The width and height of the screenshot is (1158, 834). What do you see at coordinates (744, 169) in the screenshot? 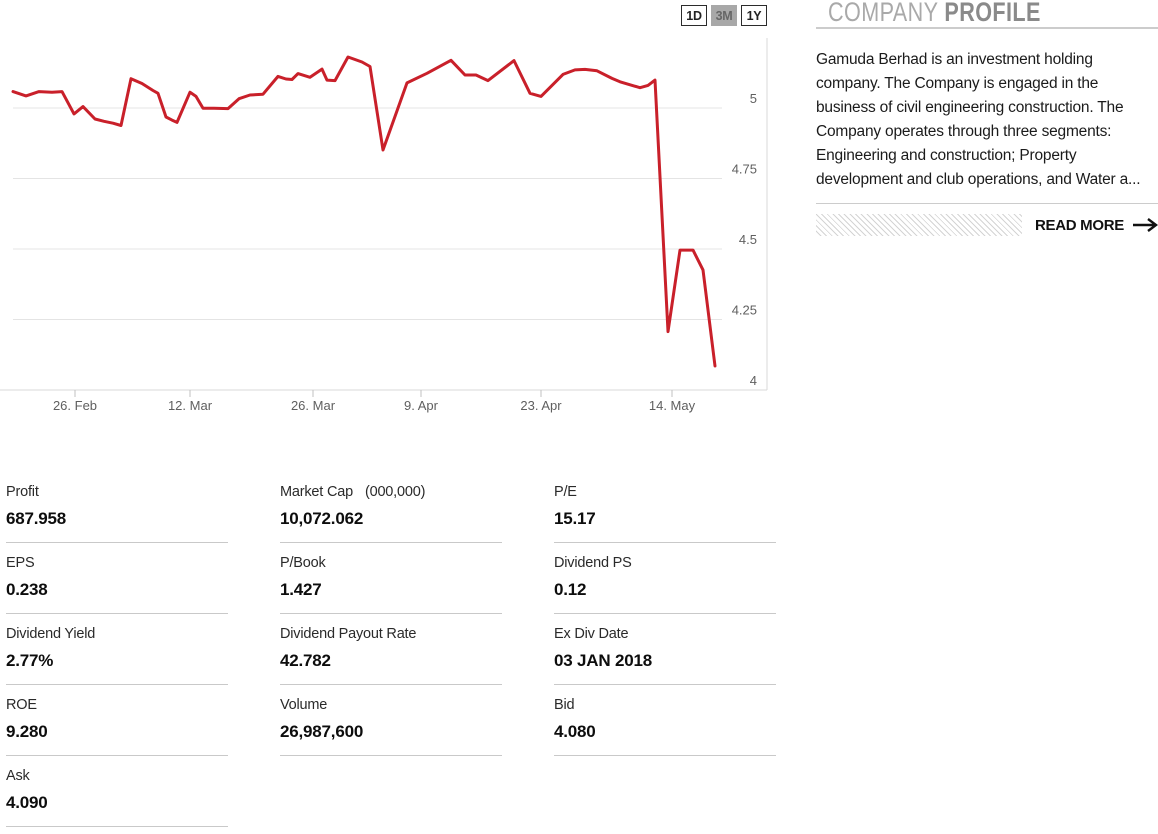
I see `svg-text: 4.75` at bounding box center [744, 169].